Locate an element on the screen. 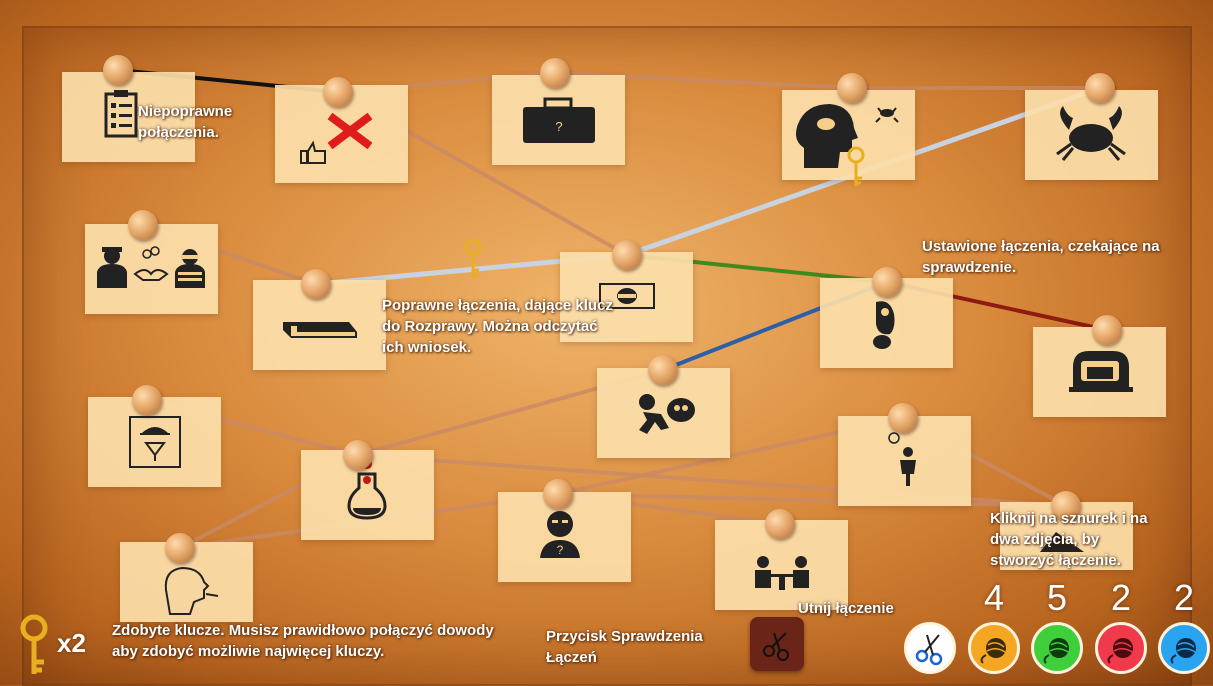 Image resolution: width=1213 pixels, height=686 pixels. card-deal is located at coordinates (151, 269).